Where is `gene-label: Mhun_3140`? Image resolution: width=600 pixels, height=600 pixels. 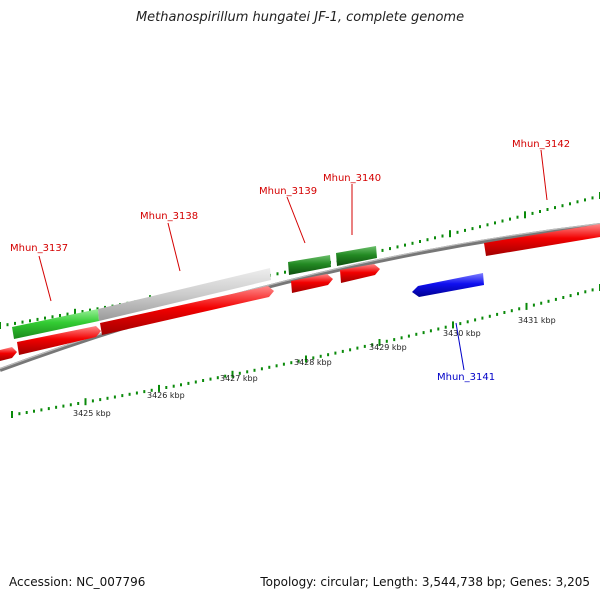 gene-label: Mhun_3140 is located at coordinates (352, 178).